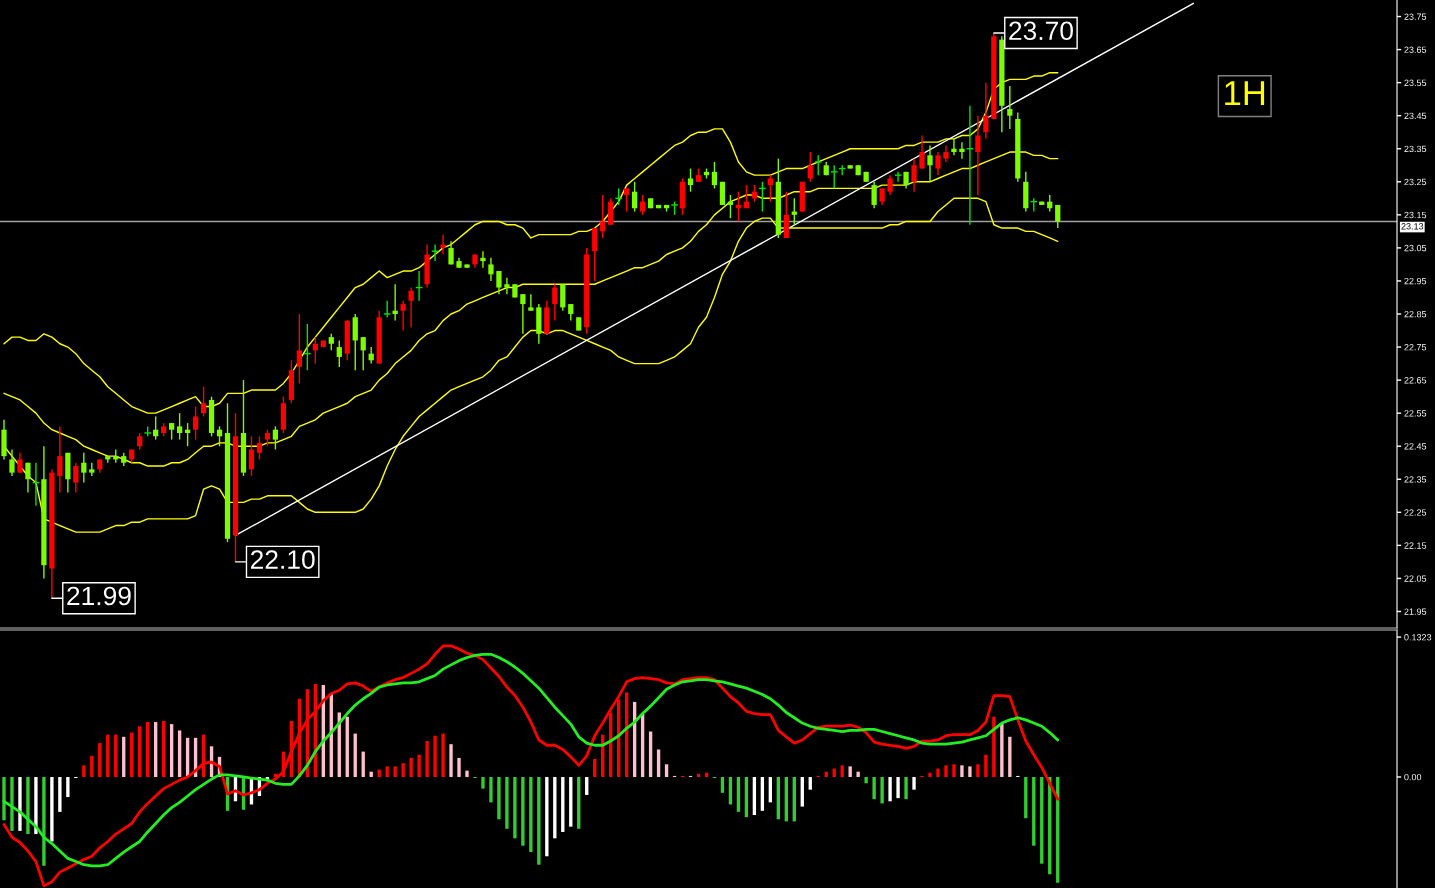 Image resolution: width=1435 pixels, height=888 pixels. Describe the element at coordinates (1415, 380) in the screenshot. I see `y-tick-label: 22.65` at that location.